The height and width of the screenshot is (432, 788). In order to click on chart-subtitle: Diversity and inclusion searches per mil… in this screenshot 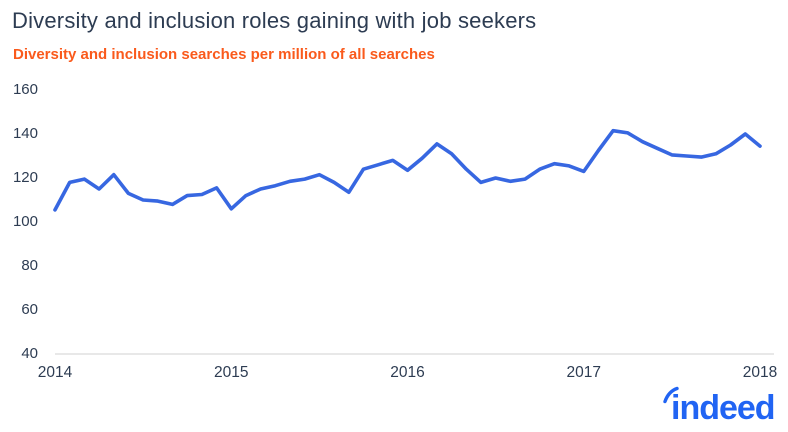, I will do `click(224, 54)`.